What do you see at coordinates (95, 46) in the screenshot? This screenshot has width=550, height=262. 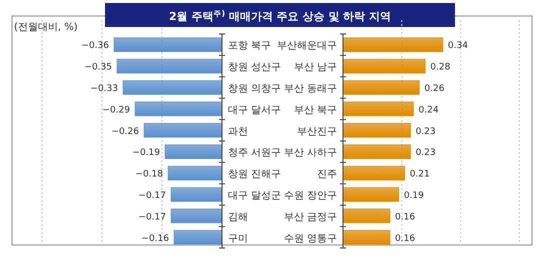 I see `data-label: −0.36` at bounding box center [95, 46].